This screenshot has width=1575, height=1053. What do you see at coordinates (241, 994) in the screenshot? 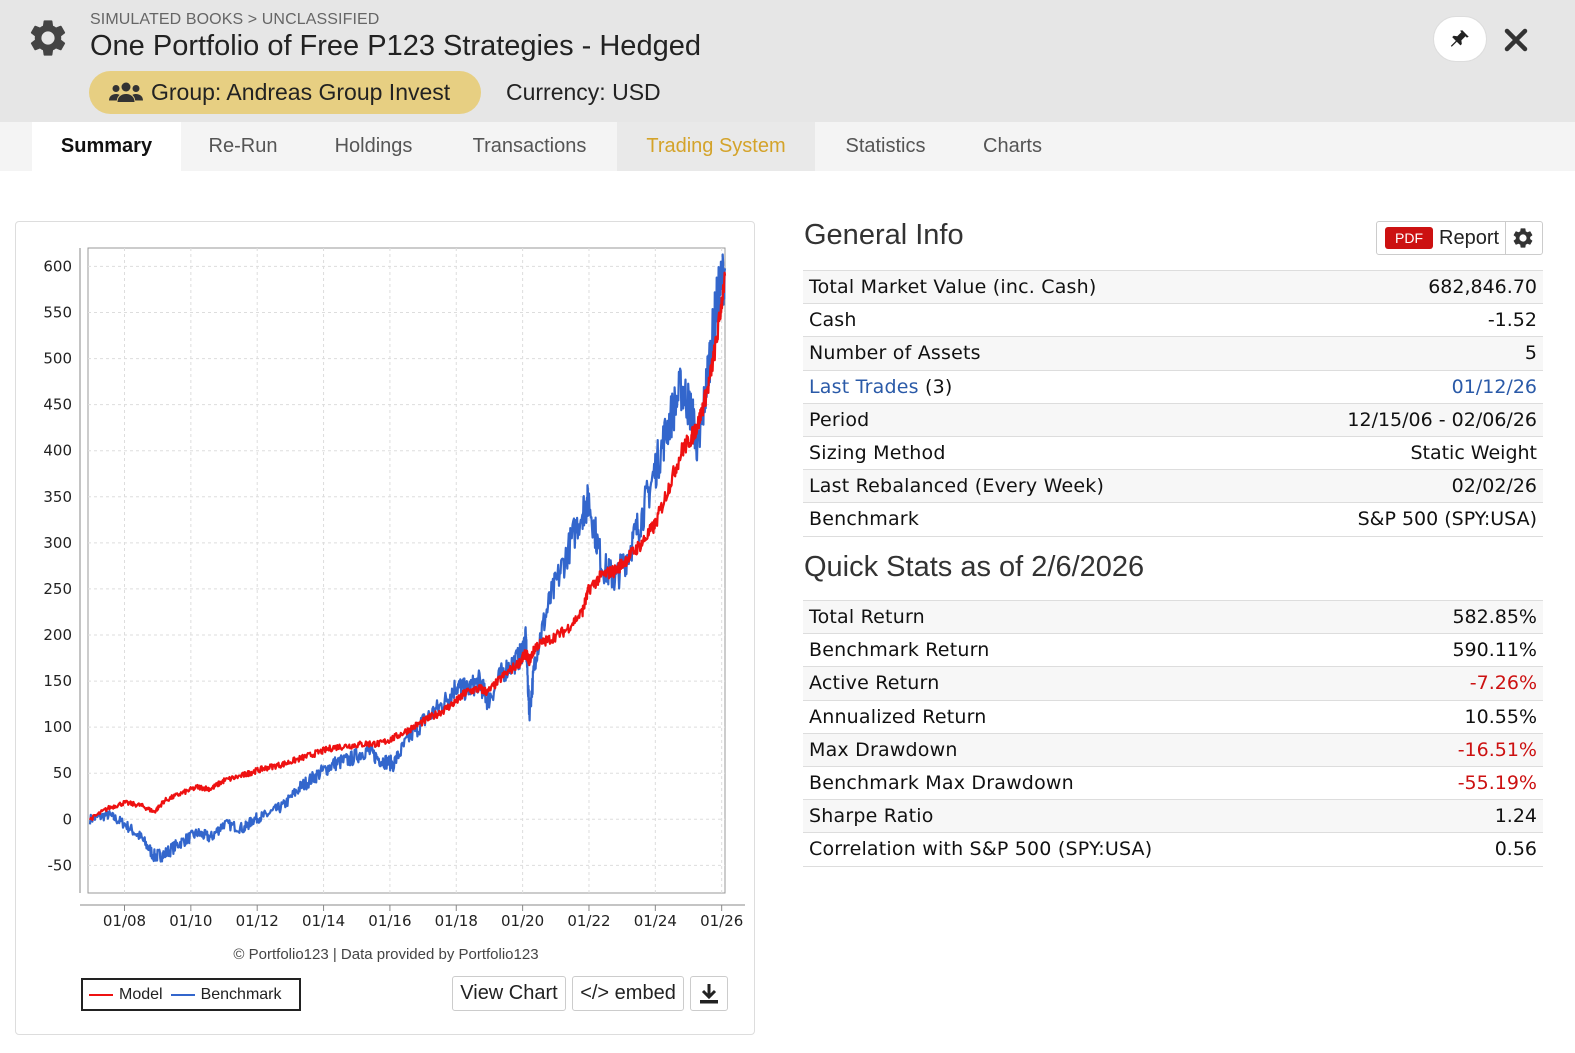
I see `legend-label-benchmark: Benchmark` at bounding box center [241, 994].